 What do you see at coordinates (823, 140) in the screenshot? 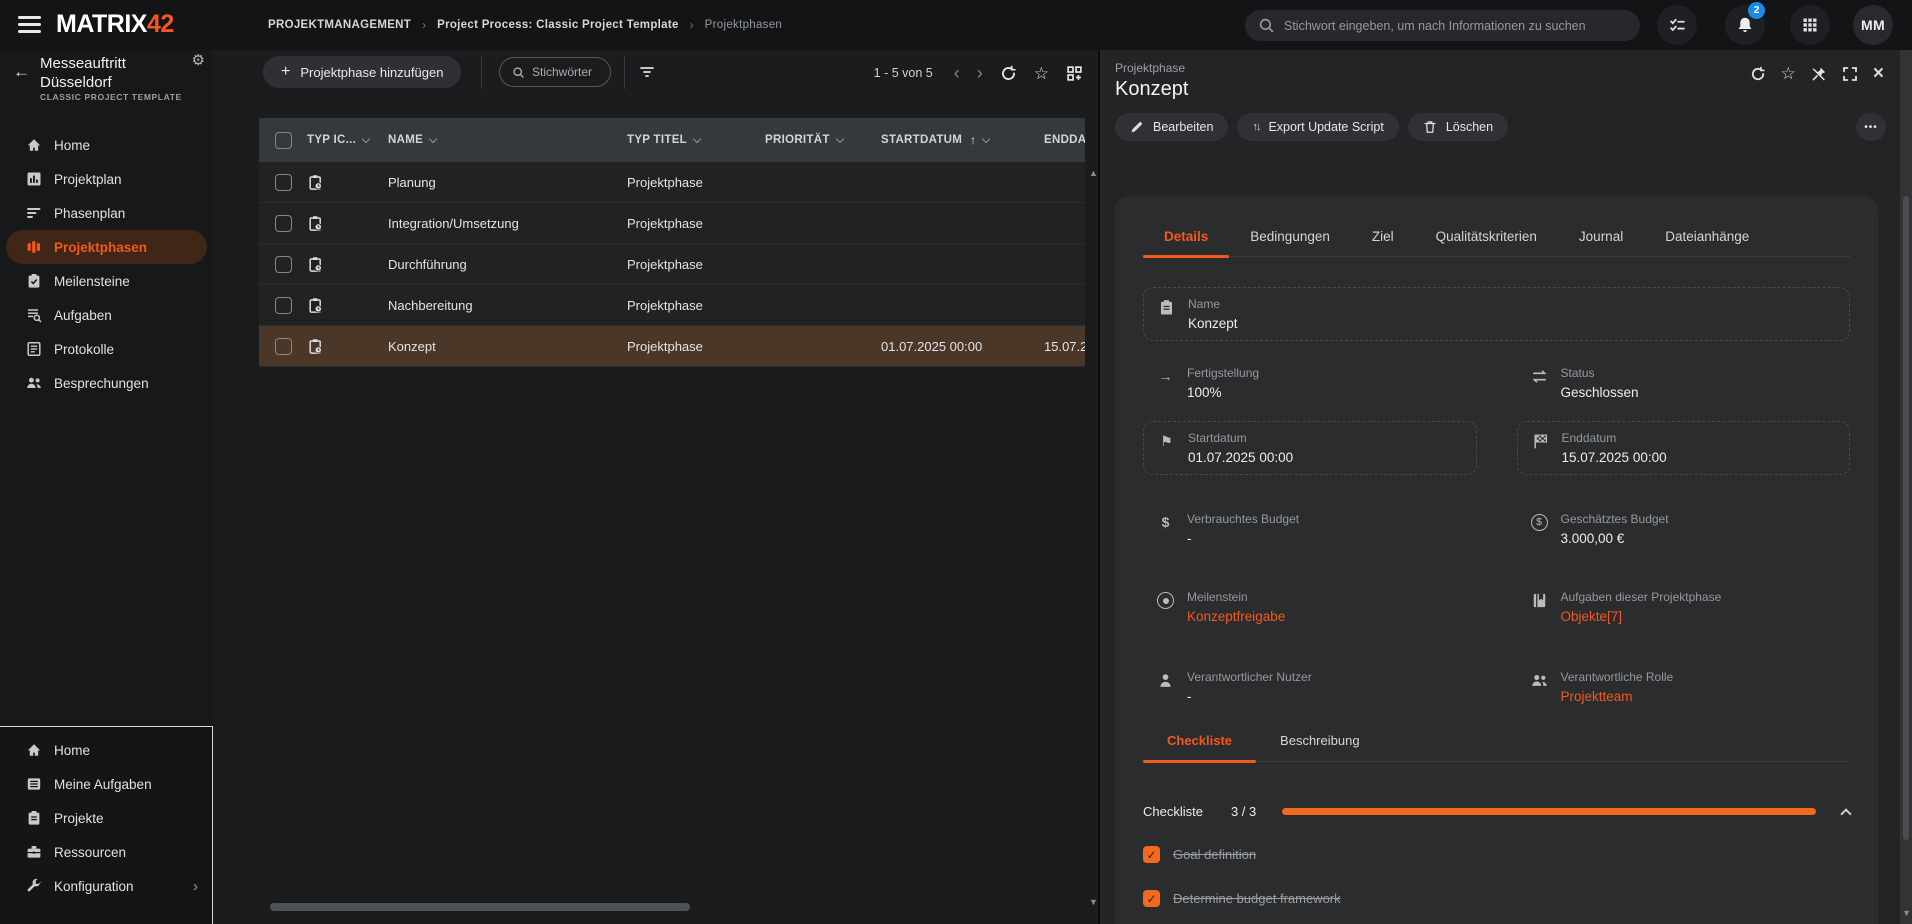
I see `column-header-prioritaet: PRIORITÄT` at bounding box center [823, 140].